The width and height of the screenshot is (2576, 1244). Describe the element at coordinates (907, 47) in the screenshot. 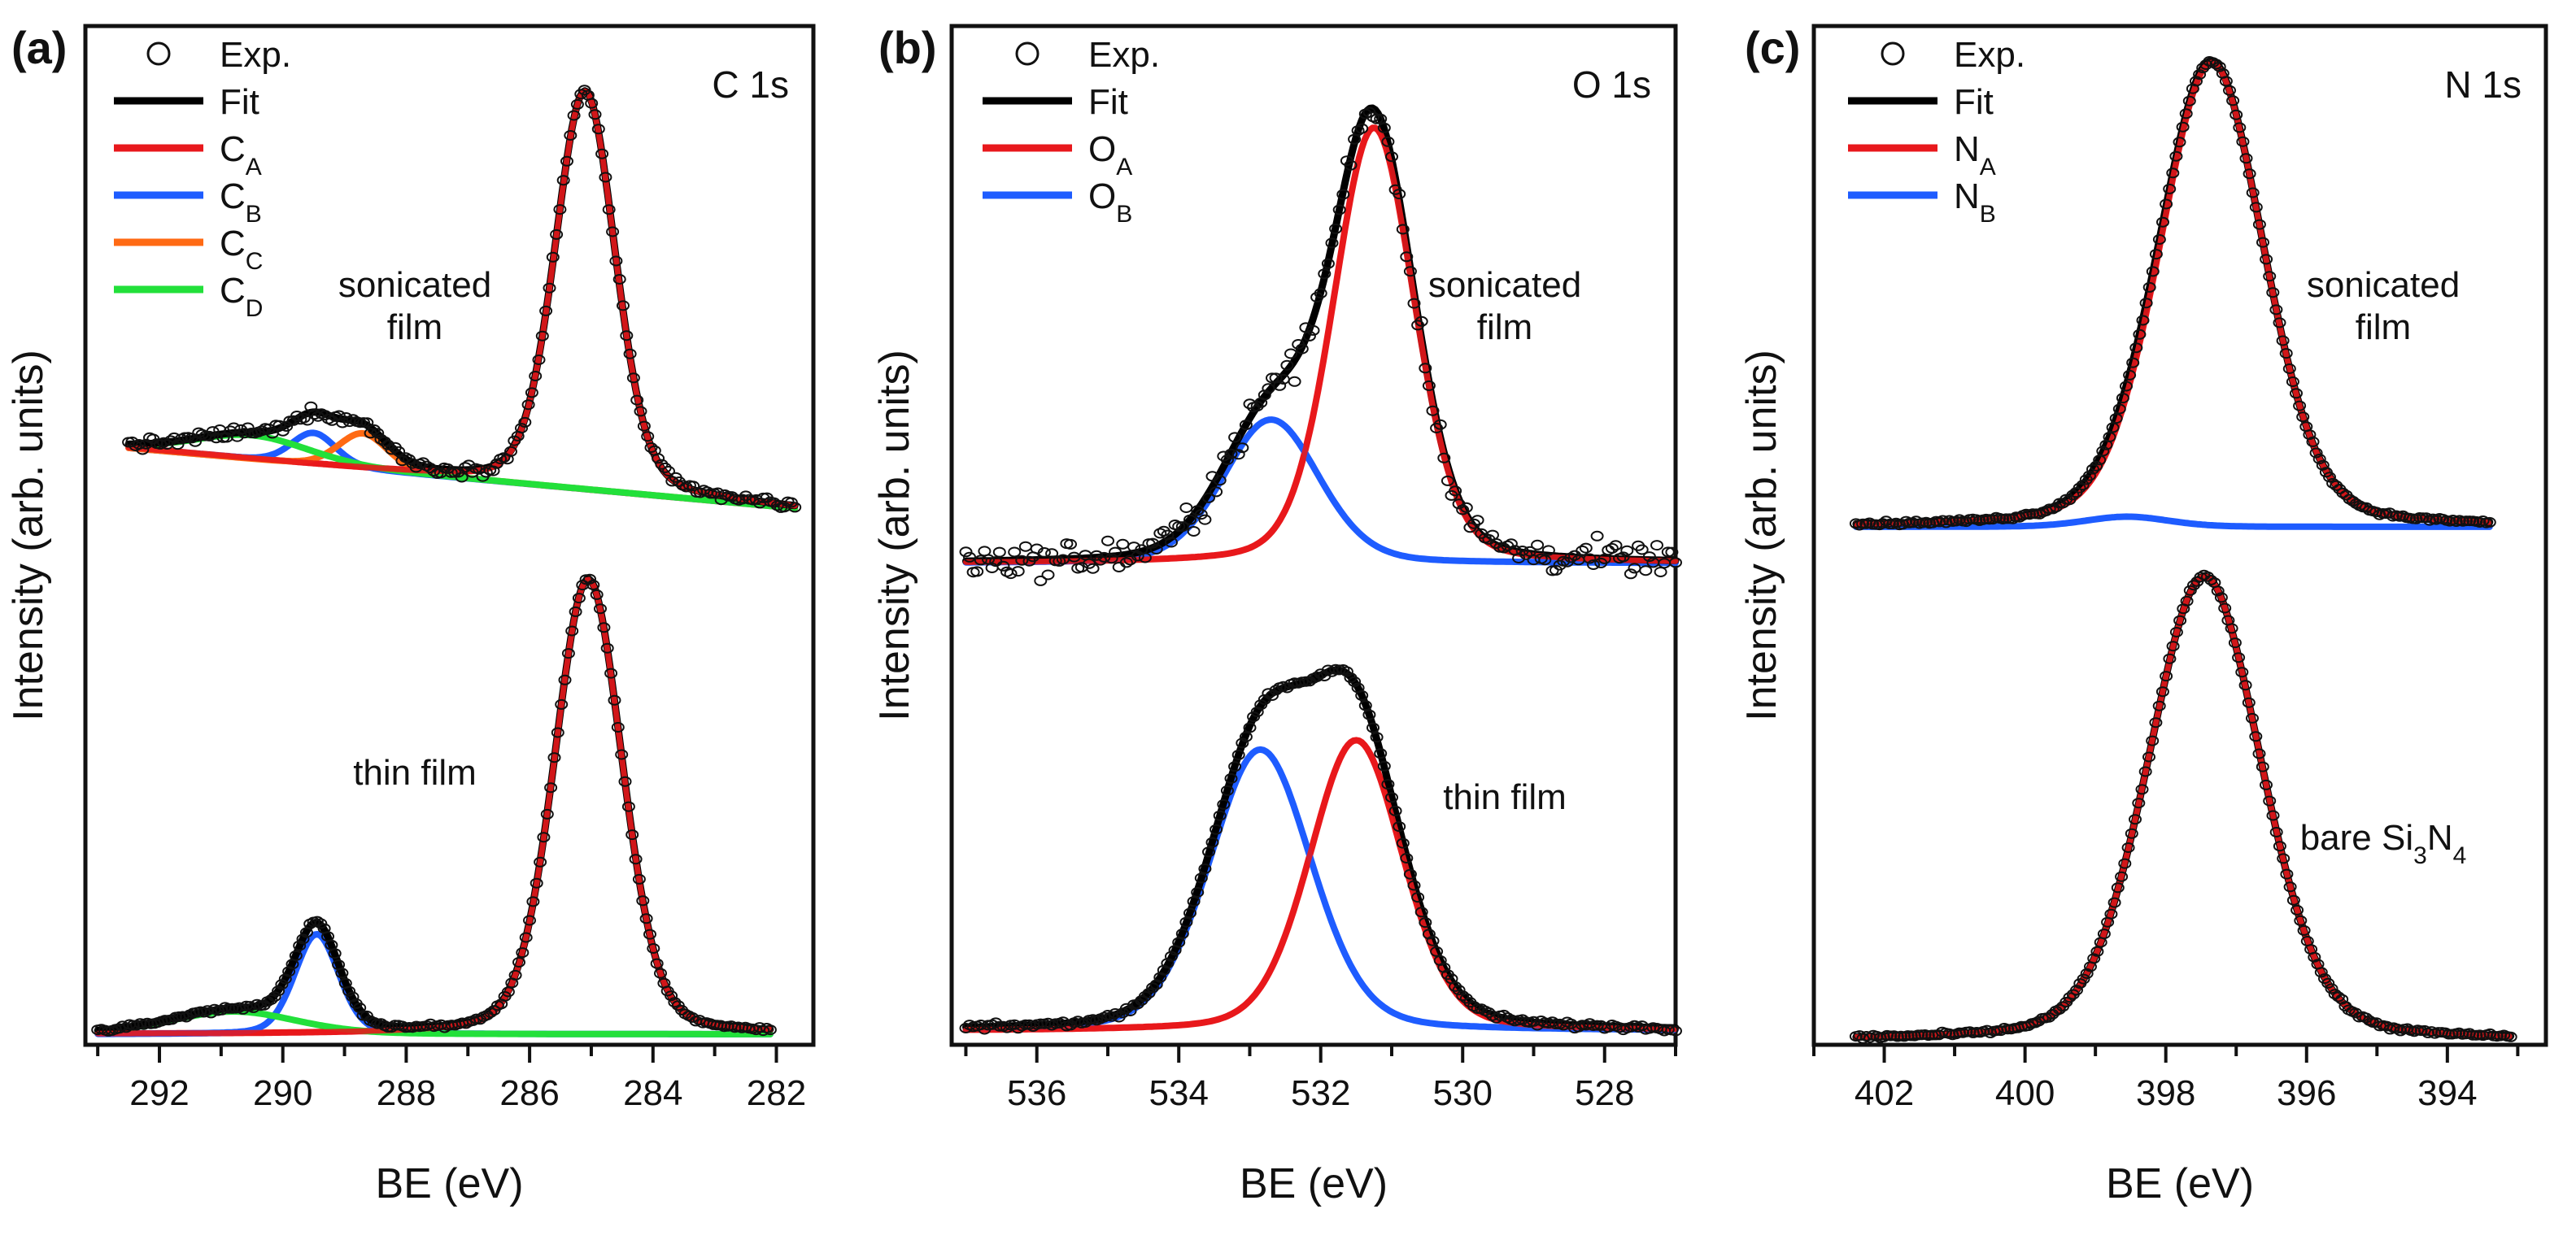

I see `panel-letter: (b)` at that location.